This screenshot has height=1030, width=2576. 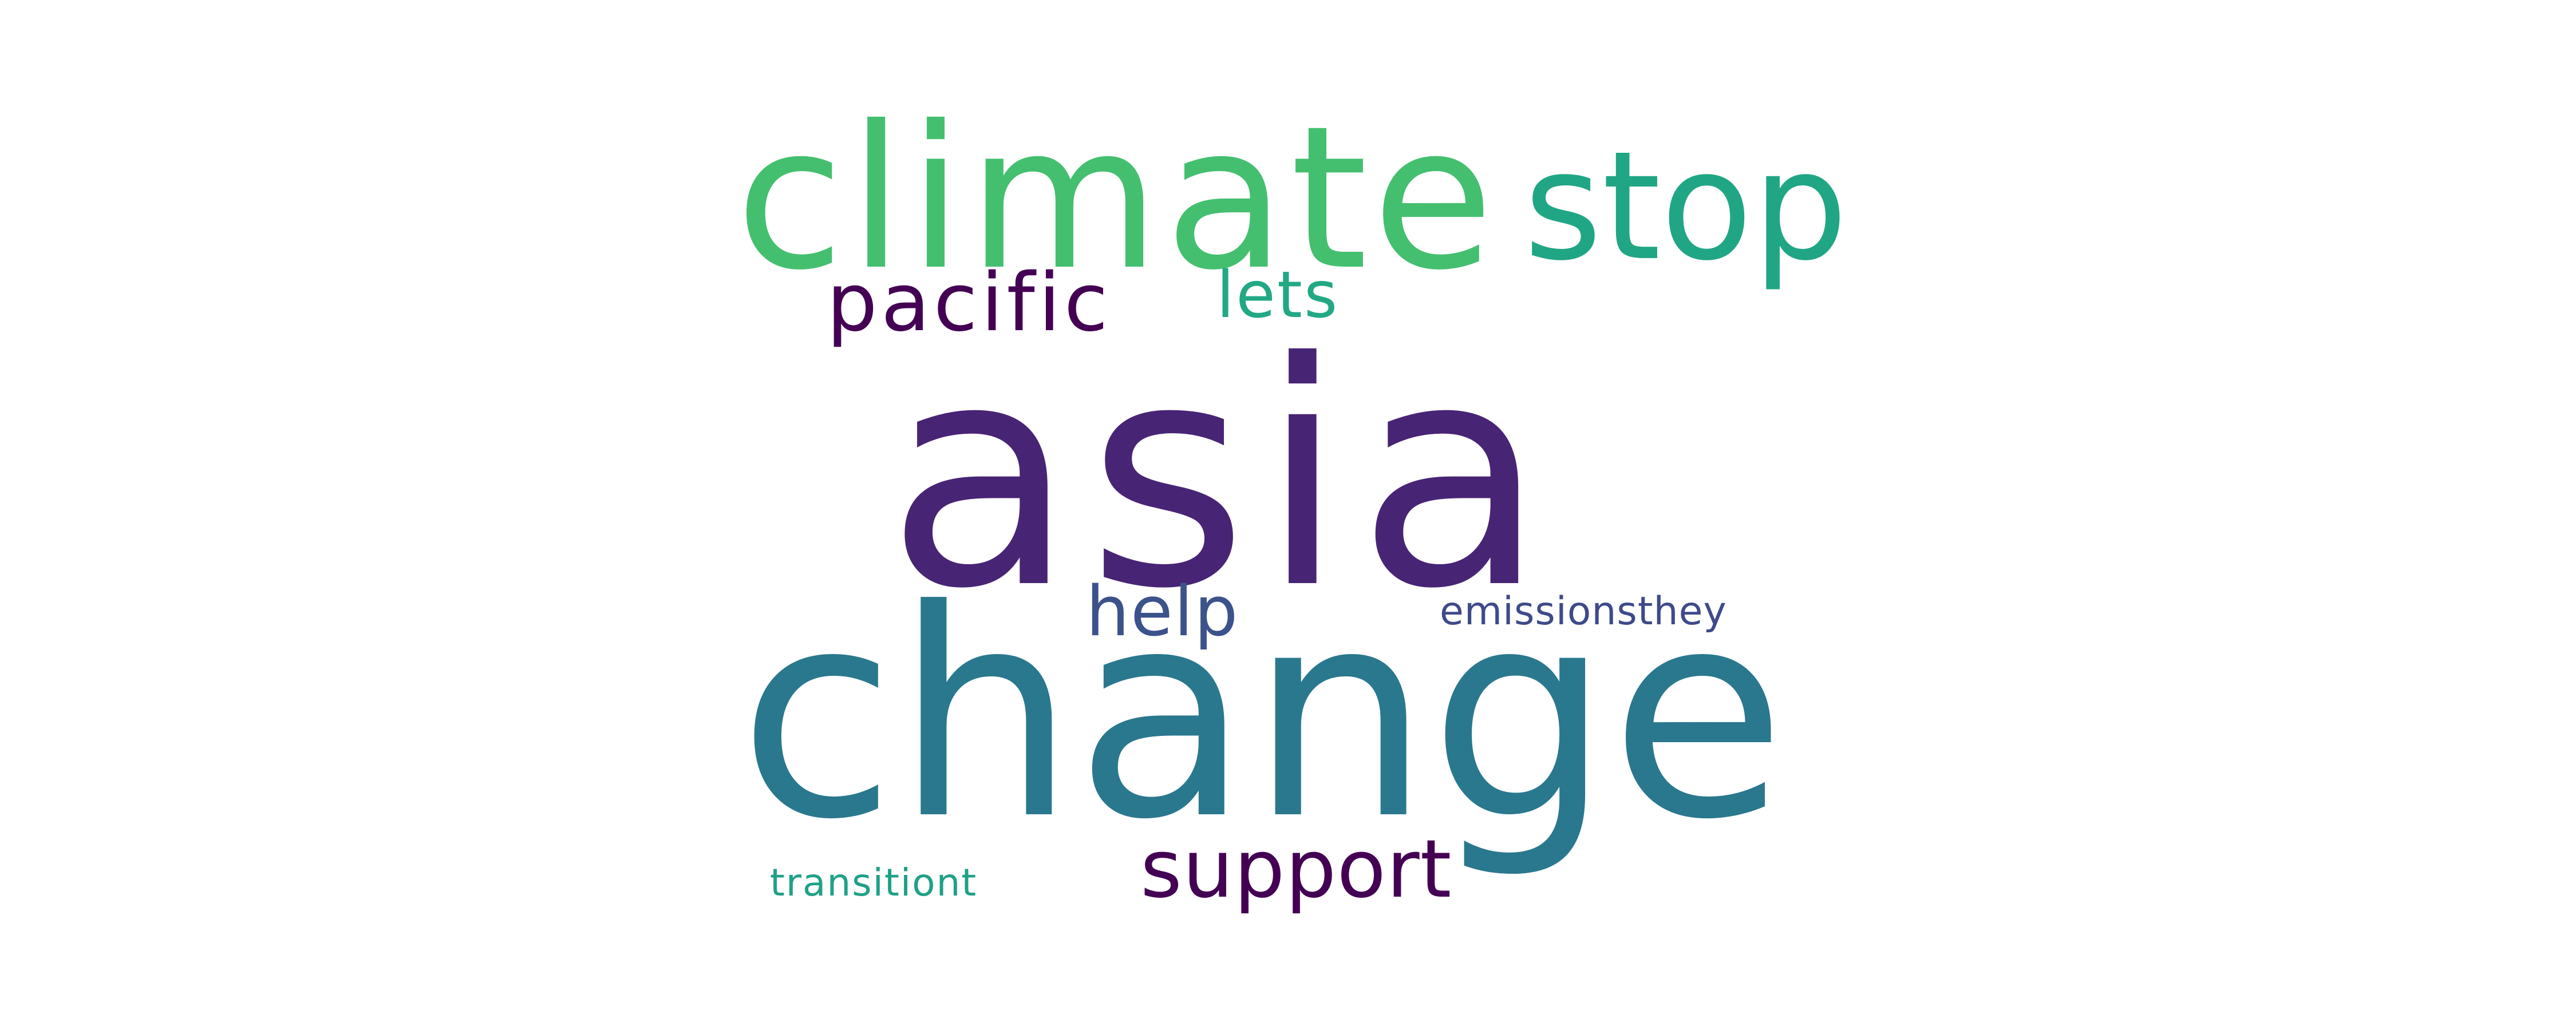 I want to click on word-support: support, so click(x=1296, y=869).